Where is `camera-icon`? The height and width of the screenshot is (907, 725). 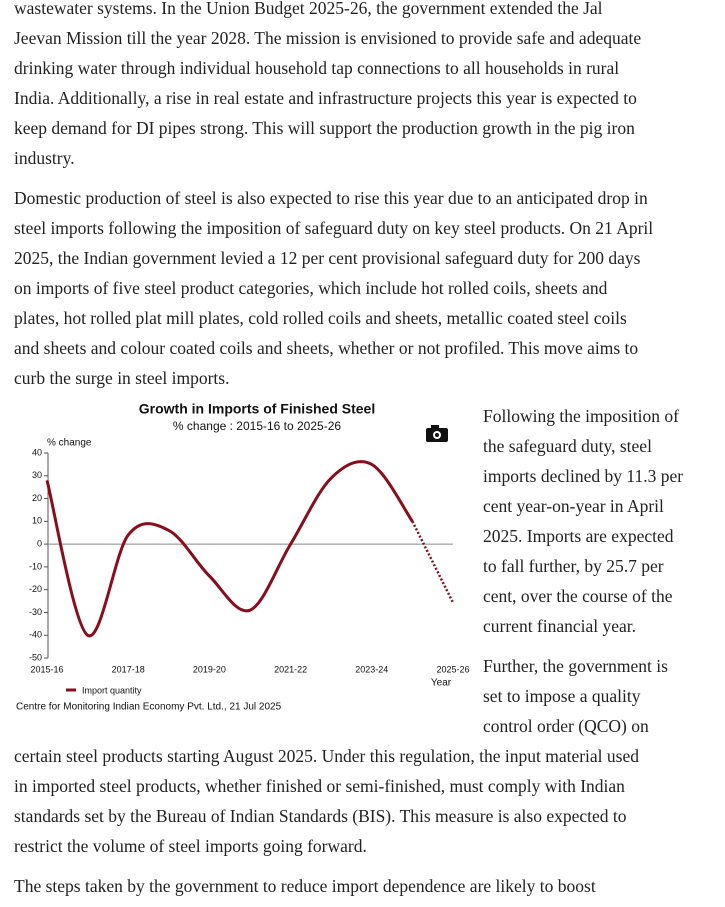 camera-icon is located at coordinates (437, 433).